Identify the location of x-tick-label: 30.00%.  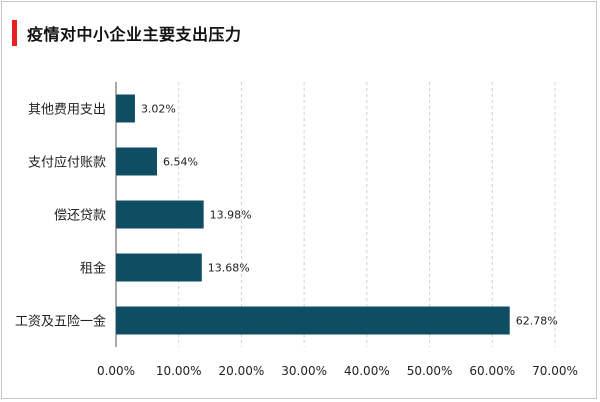
(304, 371).